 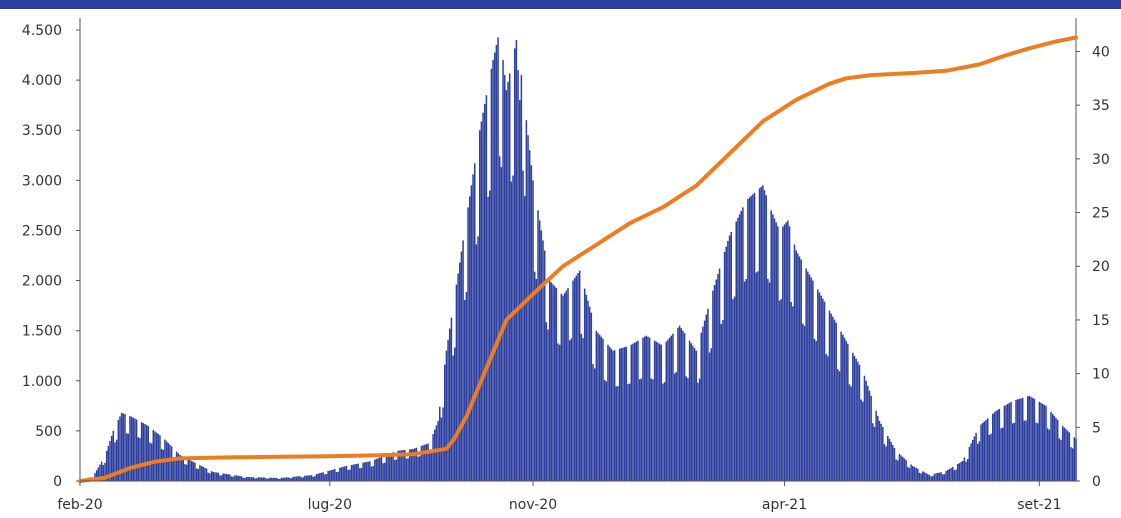 What do you see at coordinates (42, 282) in the screenshot?
I see `left-axis-tick-label: 2.000` at bounding box center [42, 282].